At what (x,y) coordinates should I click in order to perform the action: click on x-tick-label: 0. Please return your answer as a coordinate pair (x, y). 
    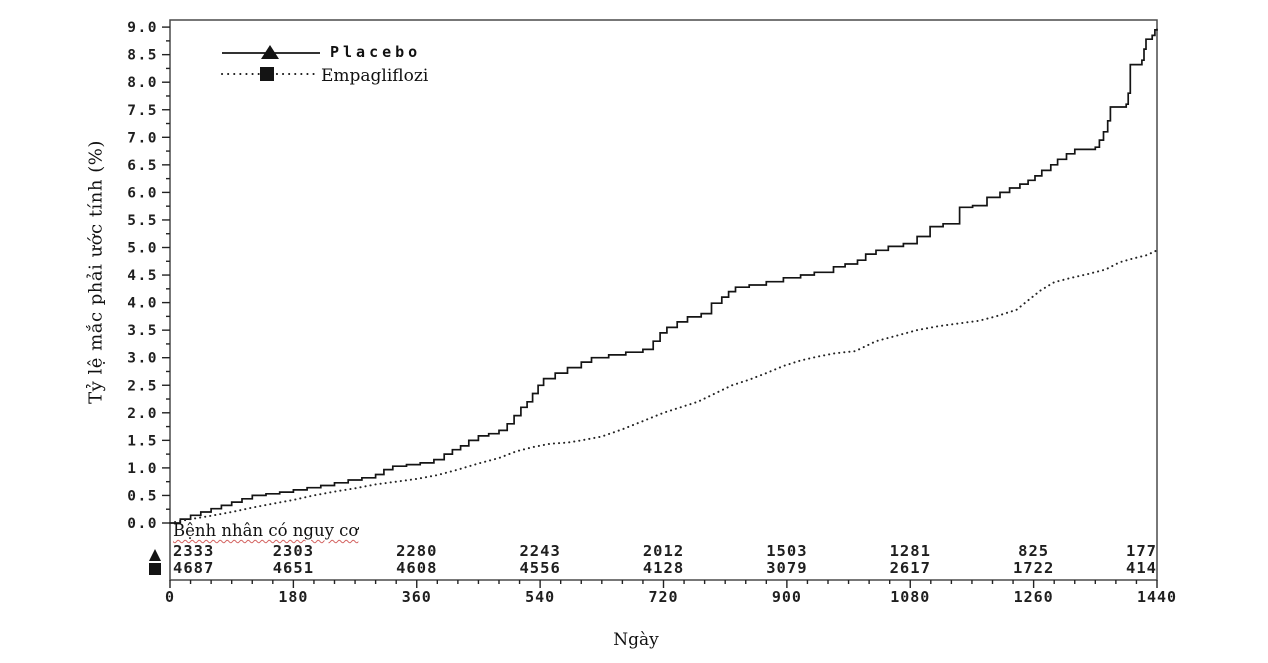
    Looking at the image, I should click on (170, 597).